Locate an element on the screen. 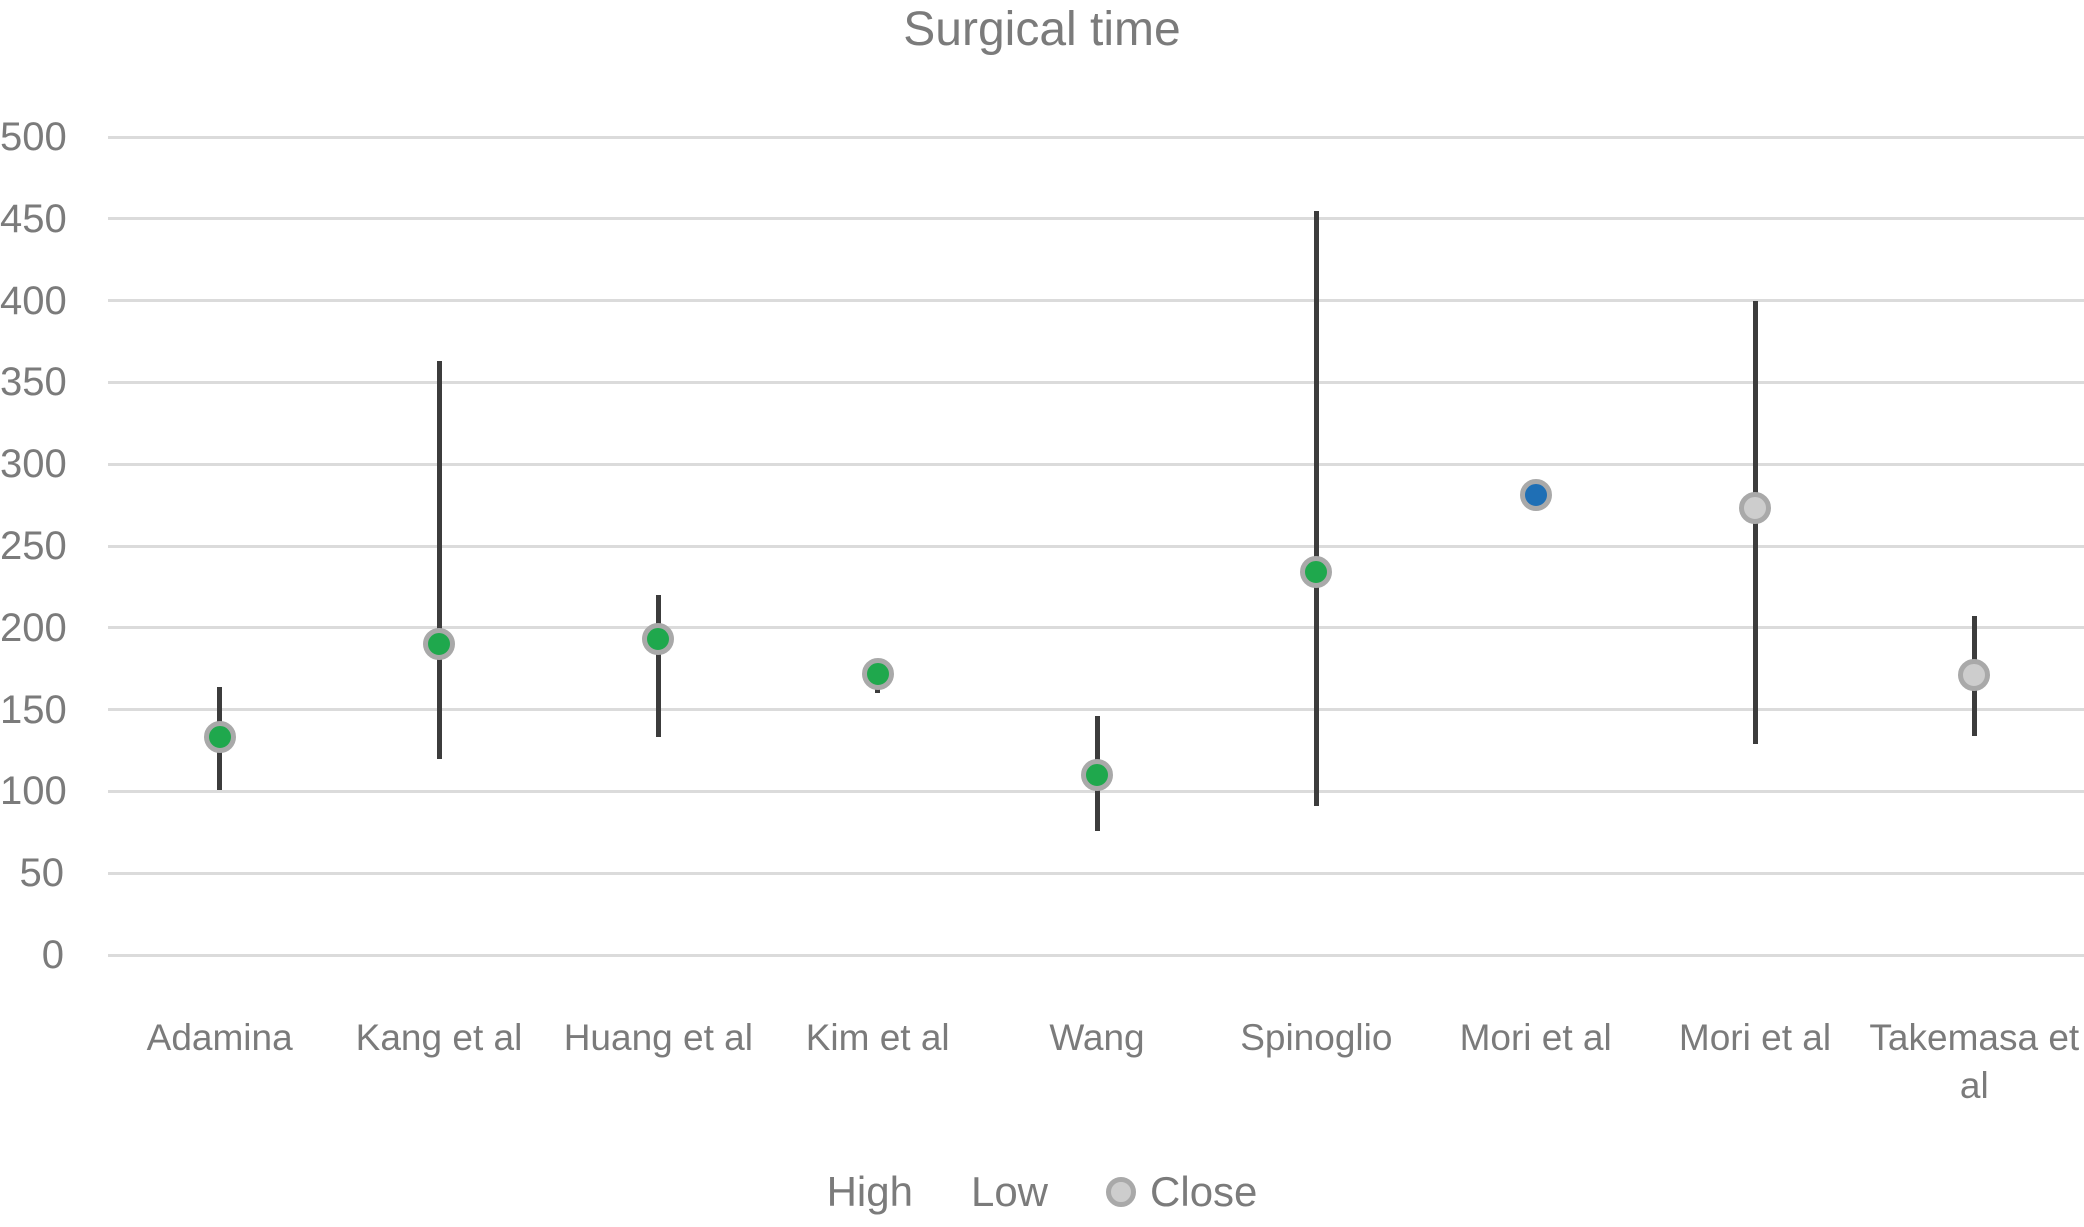 This screenshot has width=2084, height=1227. legend-label: Low is located at coordinates (1009, 1191).